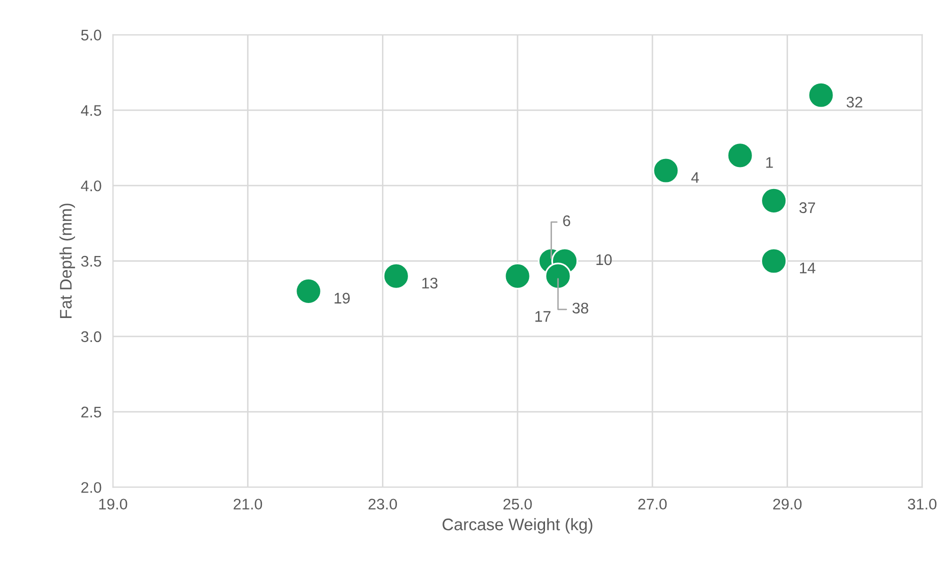  I want to click on annotation: 17, so click(542, 316).